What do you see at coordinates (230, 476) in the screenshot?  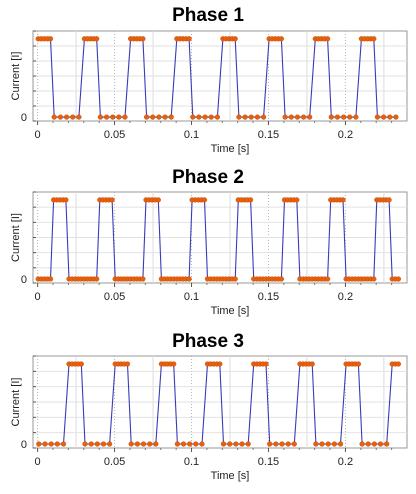 I see `x-axis-label: Time [s]` at bounding box center [230, 476].